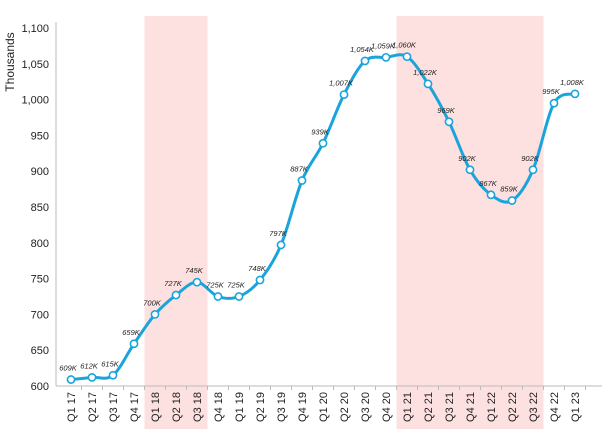 The width and height of the screenshot is (602, 429). I want to click on y-axis-title: Thousands, so click(10, 61).